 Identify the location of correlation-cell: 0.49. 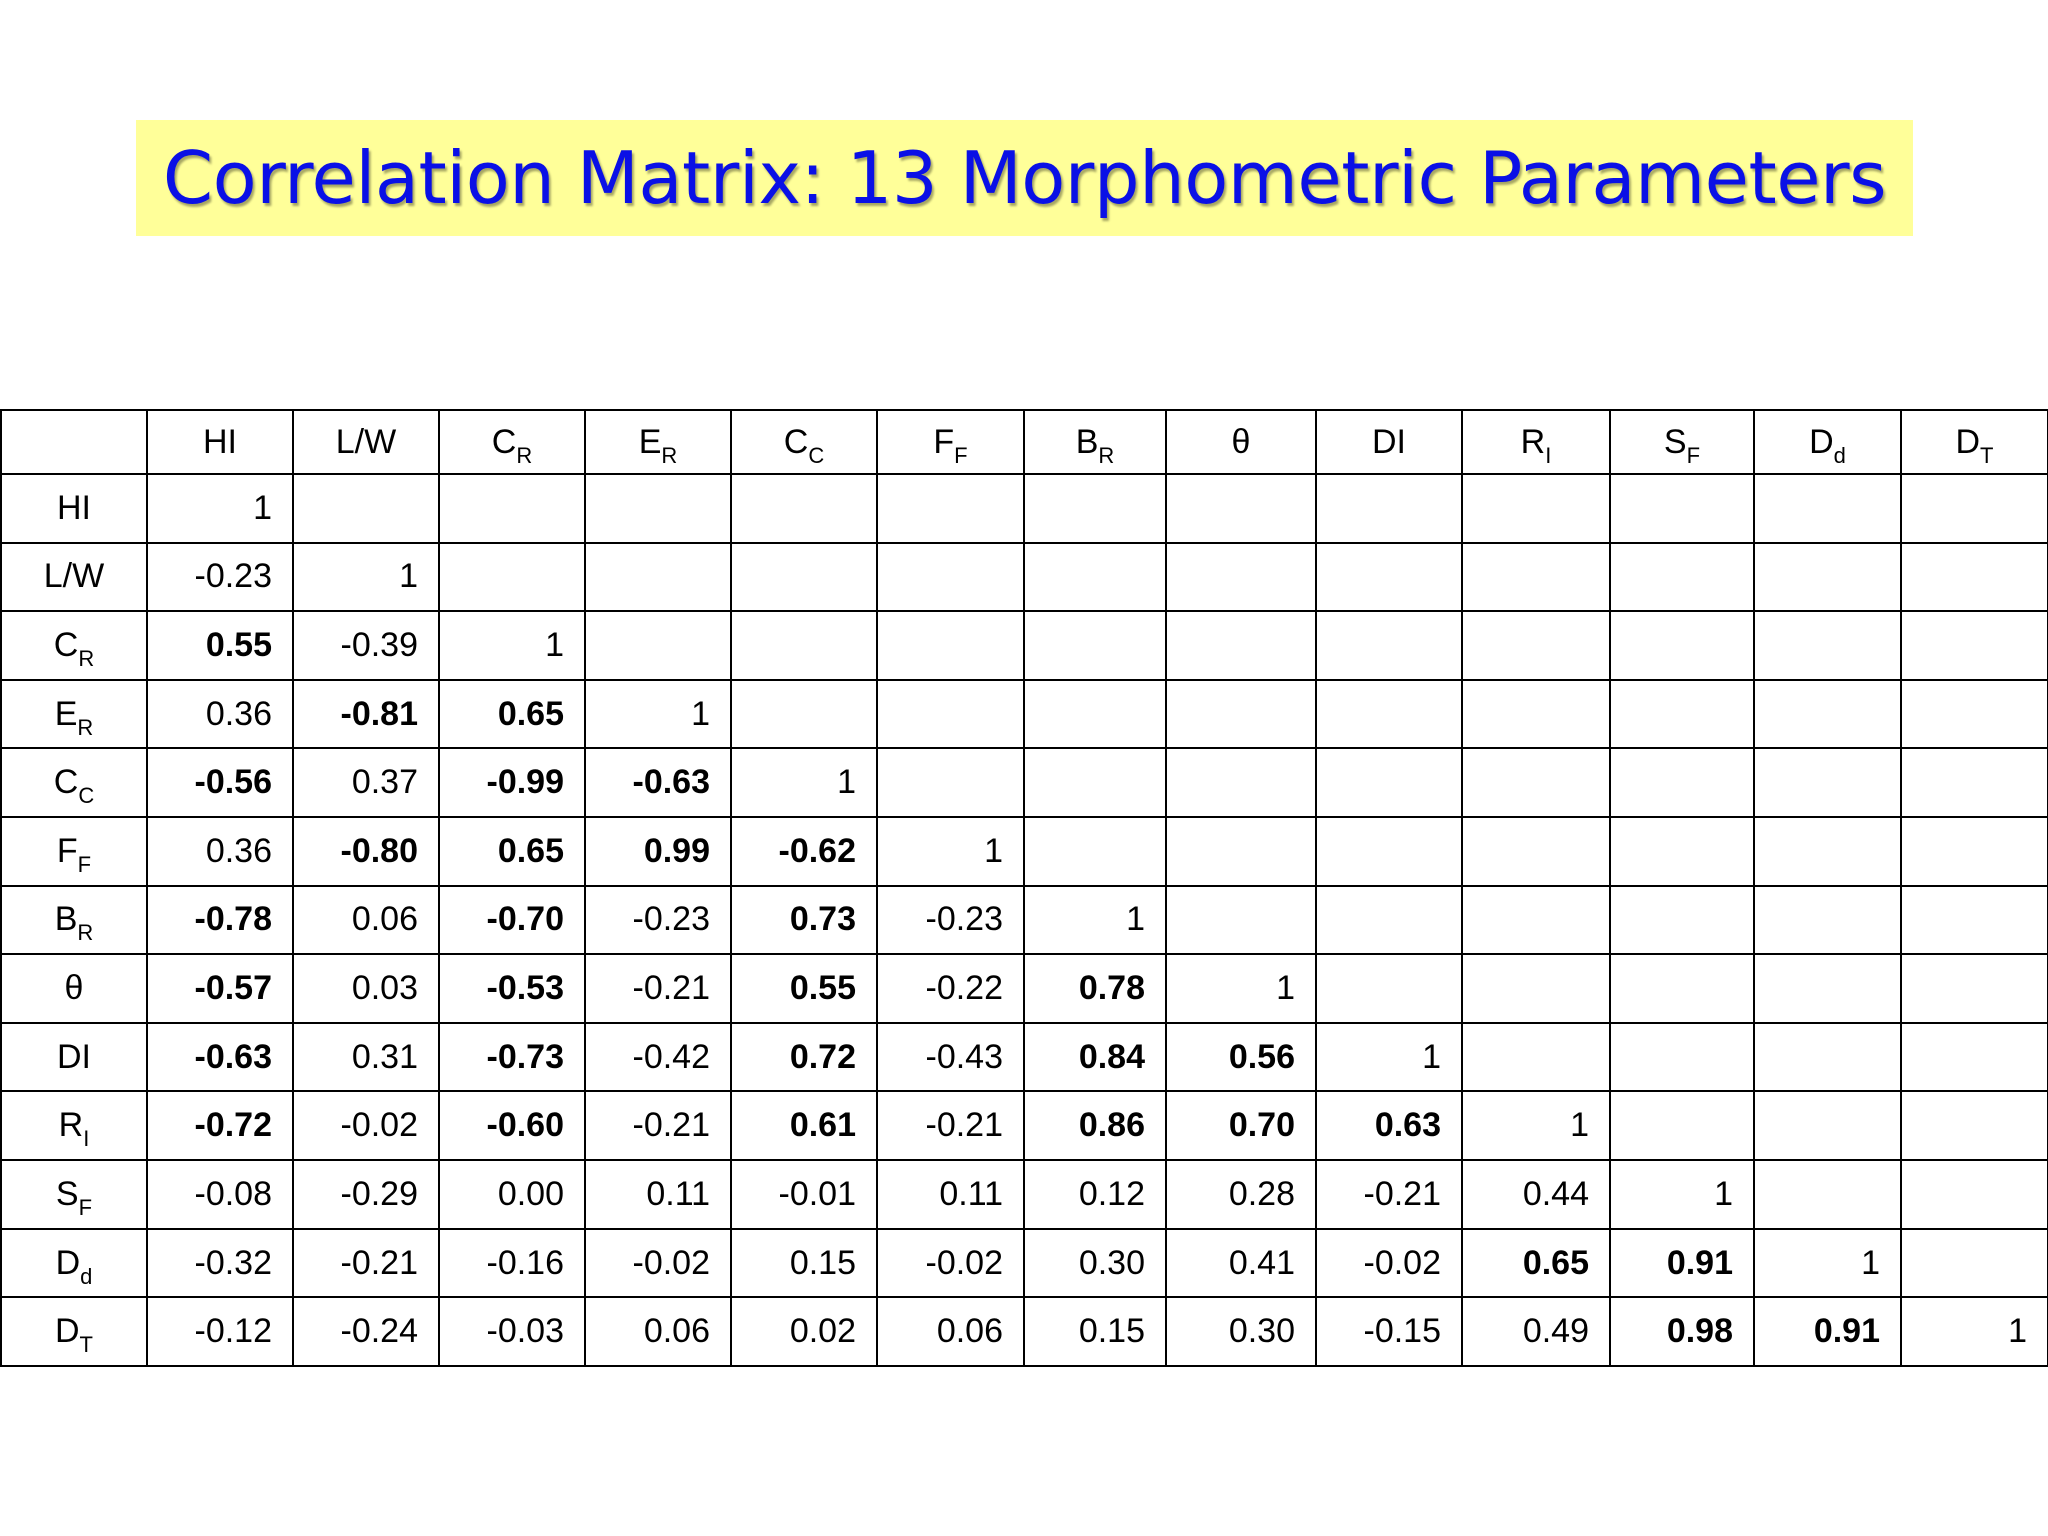
(1536, 1331).